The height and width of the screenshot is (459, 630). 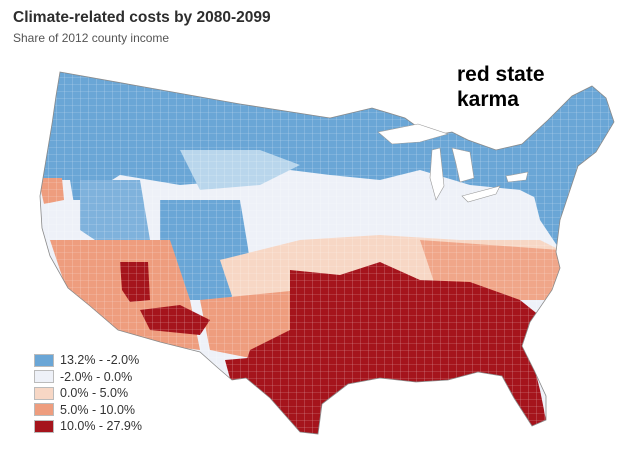 I want to click on lake-erie, so click(x=481, y=194).